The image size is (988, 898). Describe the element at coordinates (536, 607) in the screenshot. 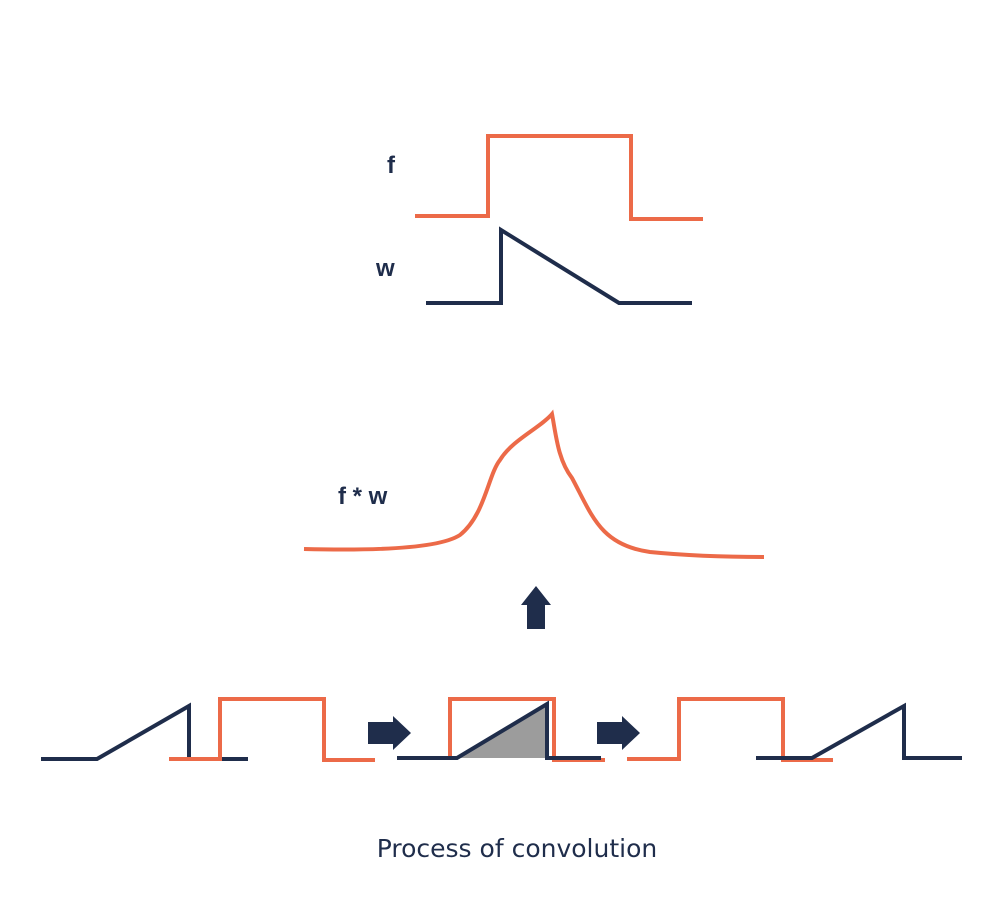

I see `up-arrow-icon` at that location.